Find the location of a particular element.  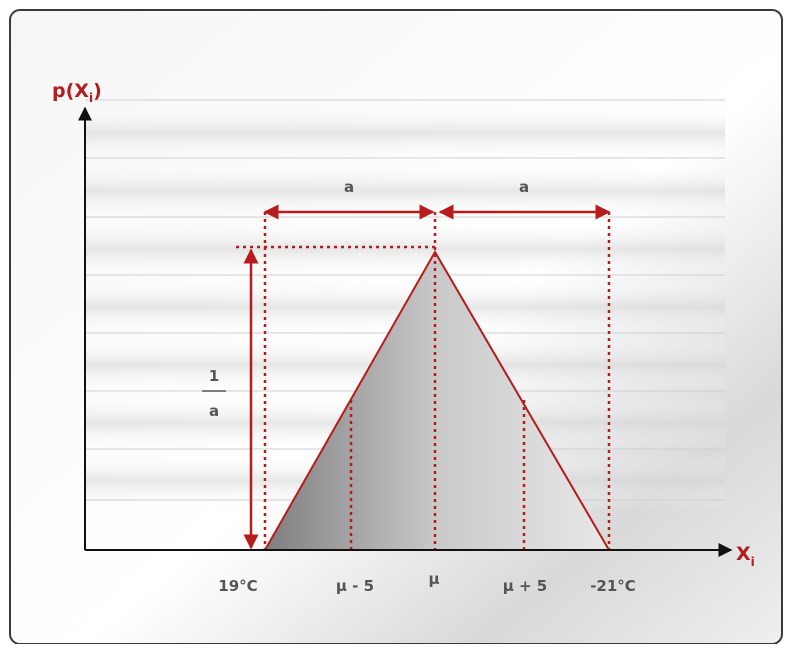

y-axis-label: p(Xi) is located at coordinates (77, 92).